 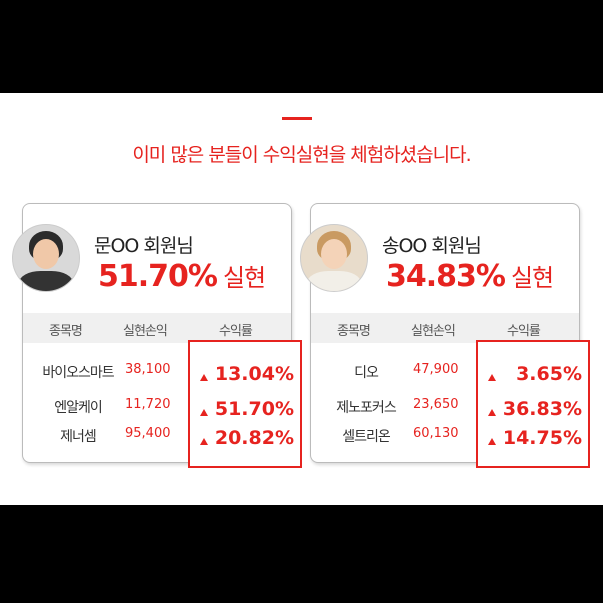 I want to click on stock-name: 바이오스마트, so click(x=78, y=373).